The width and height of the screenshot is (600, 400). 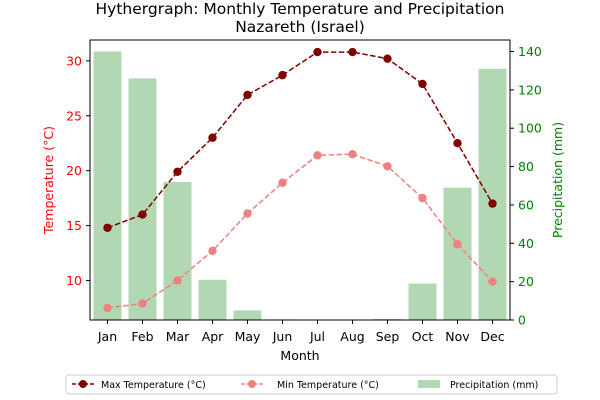 I want to click on y-left-tick-label-30: 30, so click(x=74, y=60).